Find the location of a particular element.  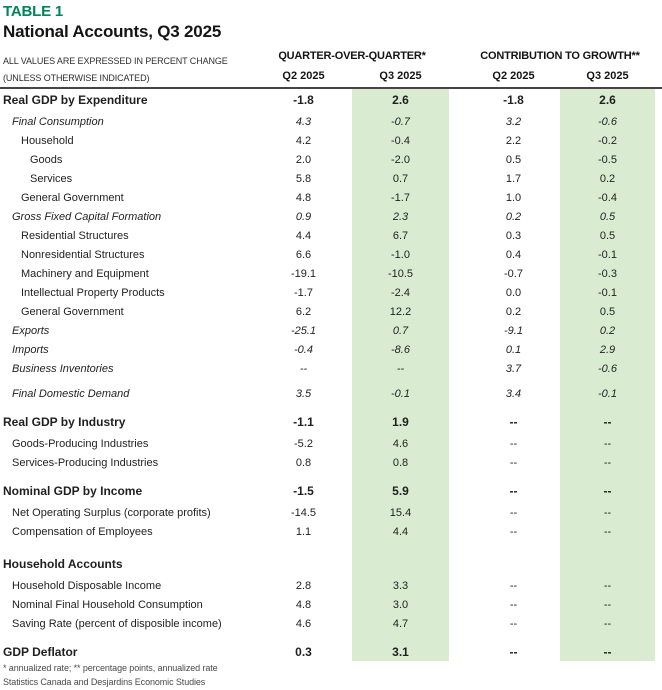

table-row: Goods-Producing Industries -5.2 4.6 -- -- is located at coordinates (331, 444).